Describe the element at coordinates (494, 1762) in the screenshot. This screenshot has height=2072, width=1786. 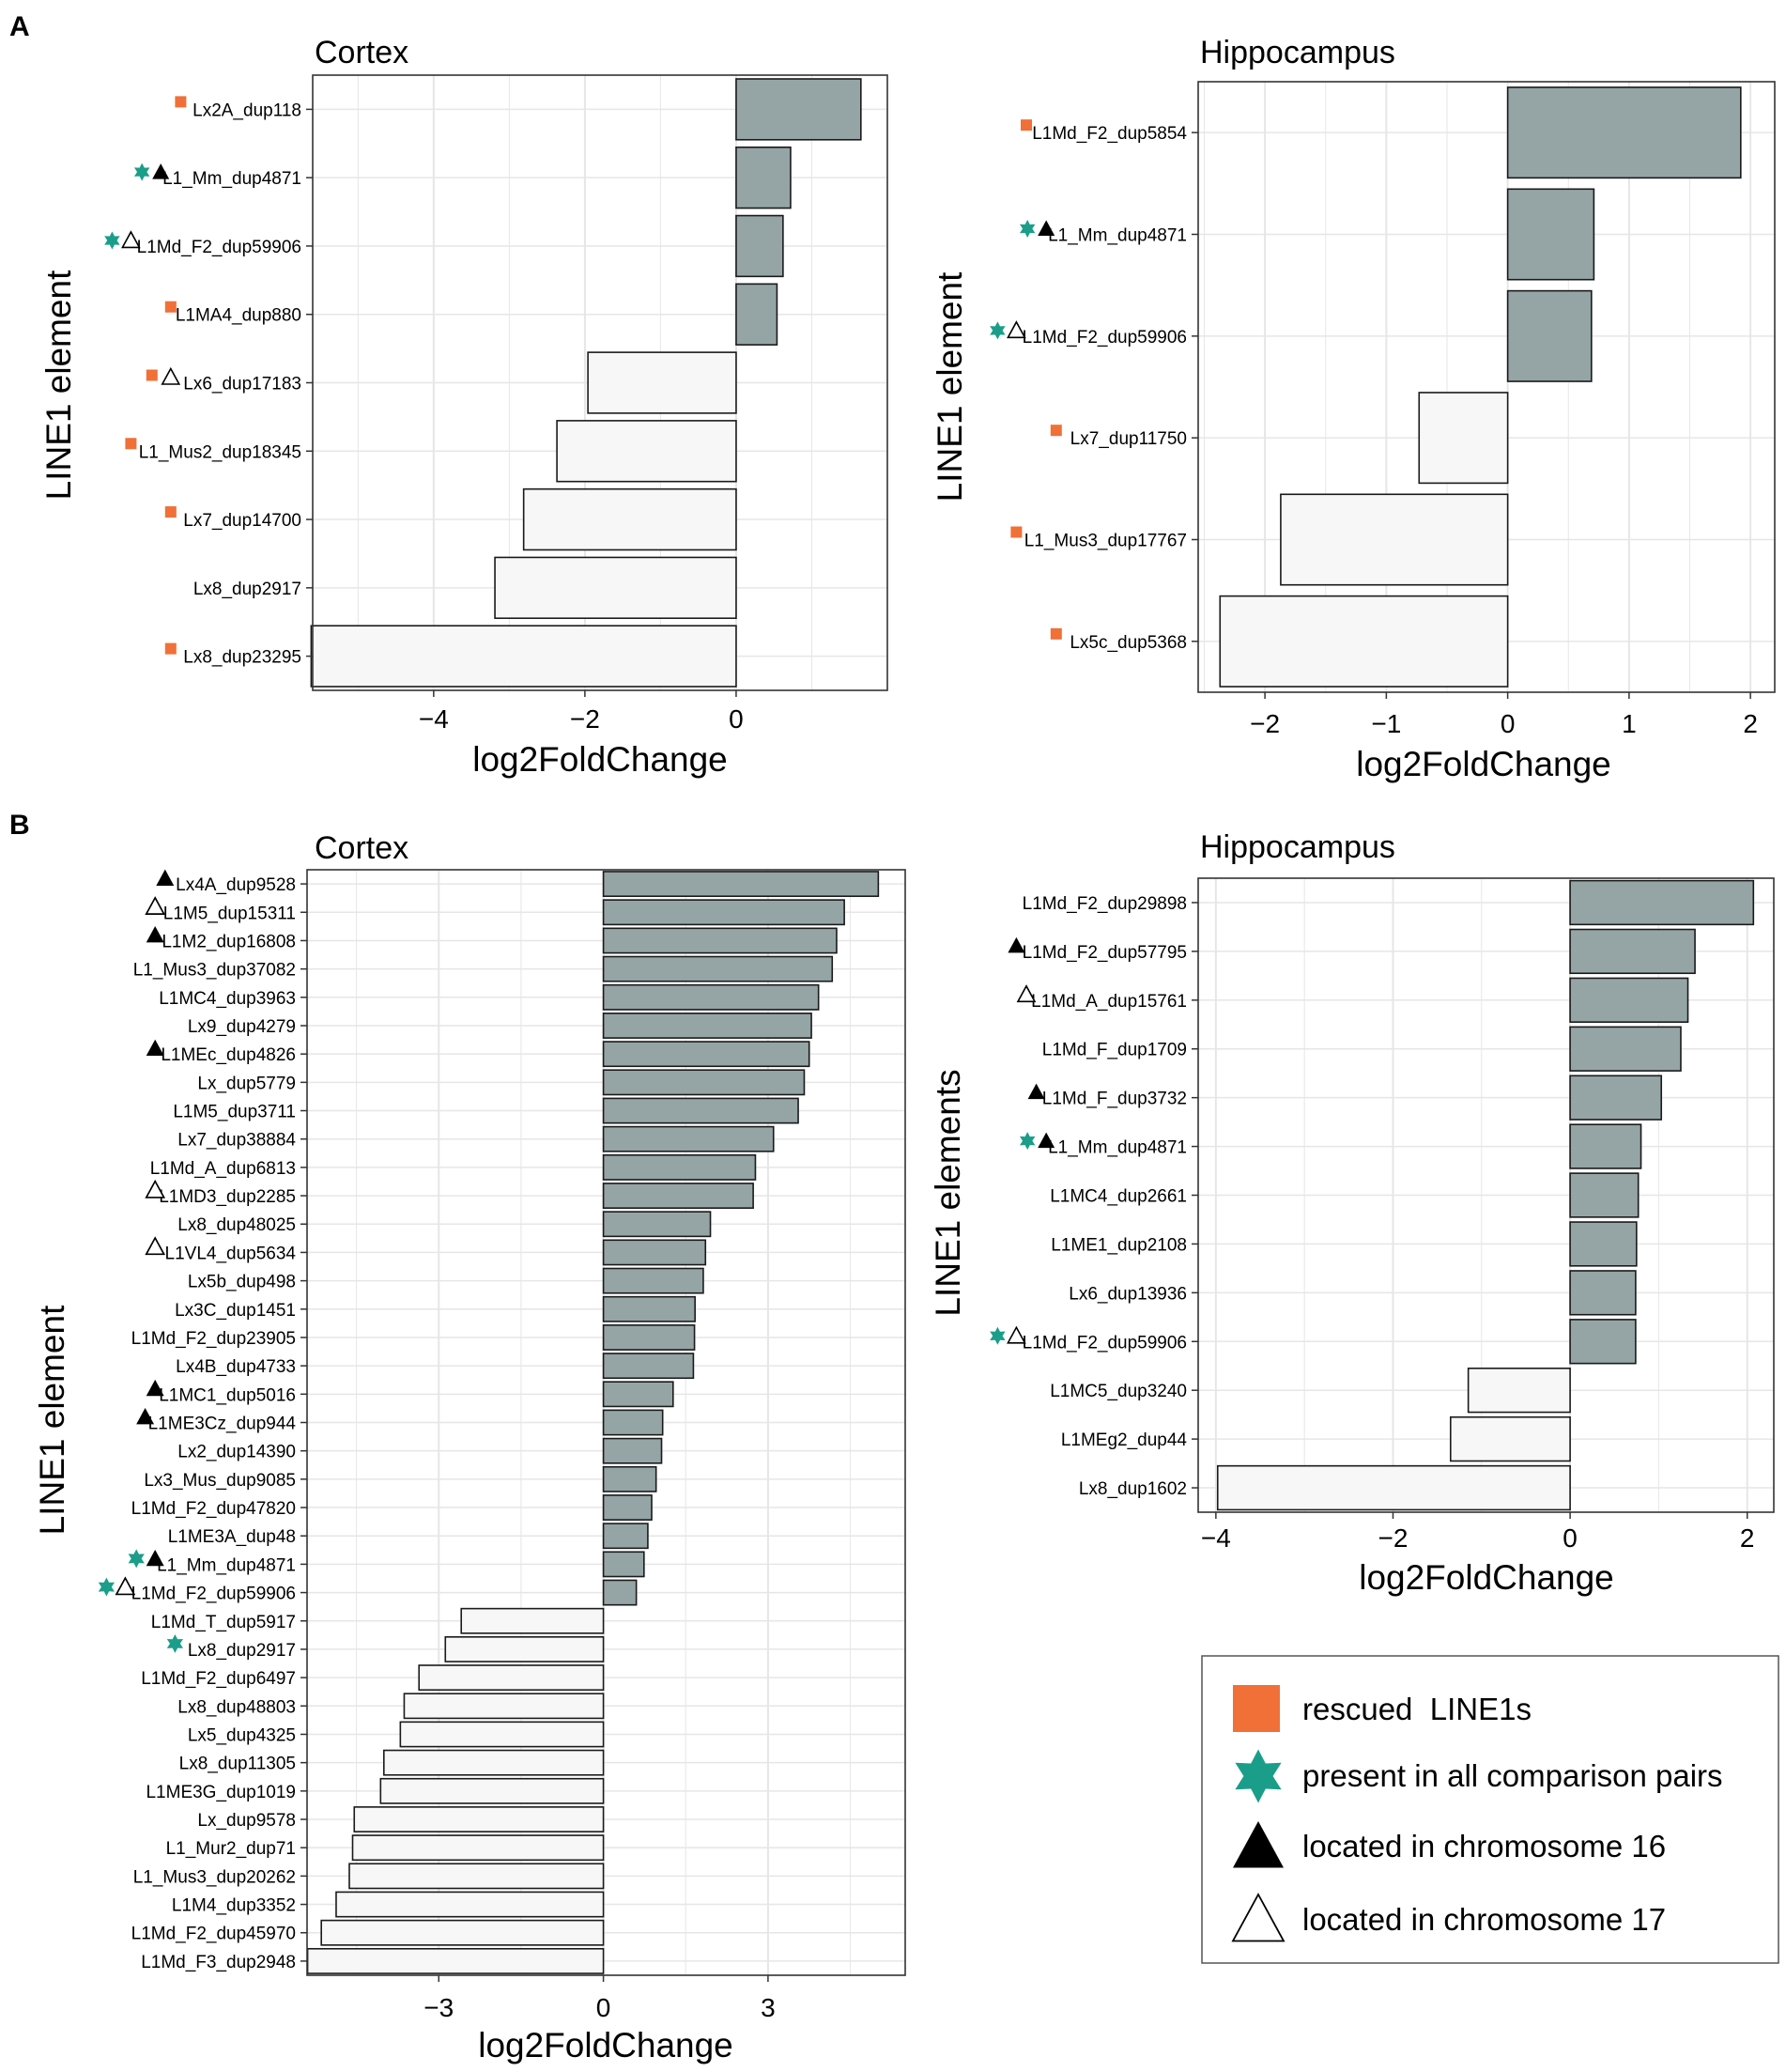
I see `bar-lx8-dup11305` at that location.